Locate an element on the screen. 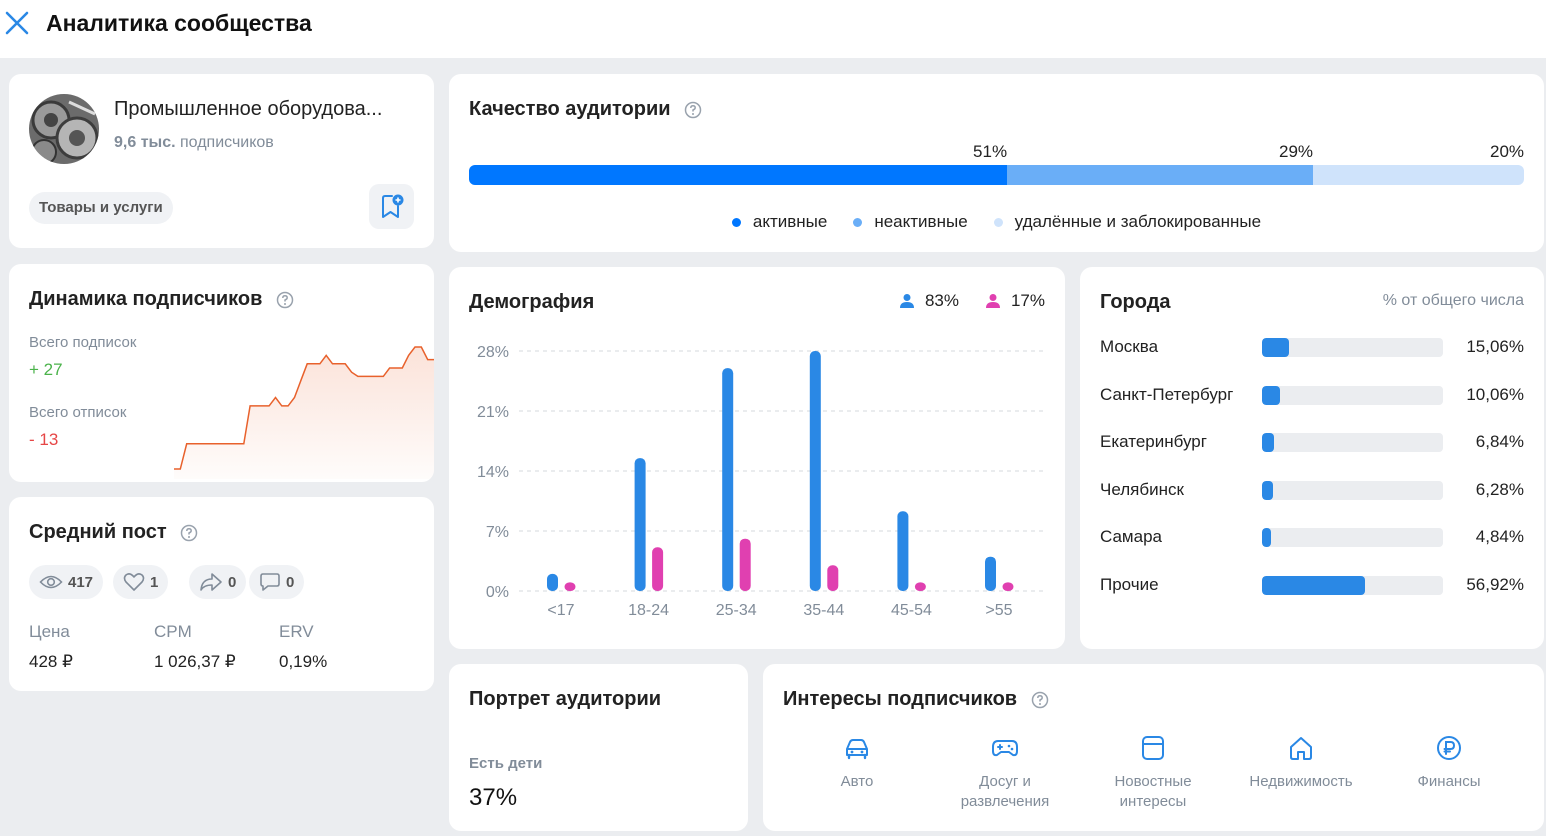 The height and width of the screenshot is (836, 1546). car-icon is located at coordinates (857, 749).